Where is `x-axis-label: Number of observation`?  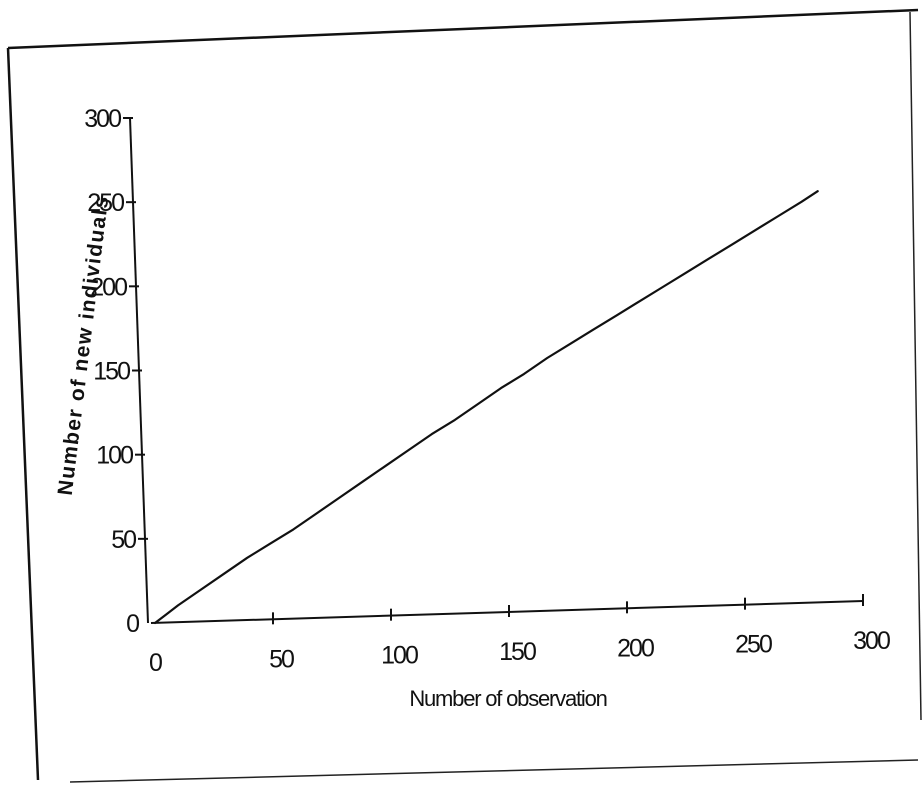 x-axis-label: Number of observation is located at coordinates (507, 698).